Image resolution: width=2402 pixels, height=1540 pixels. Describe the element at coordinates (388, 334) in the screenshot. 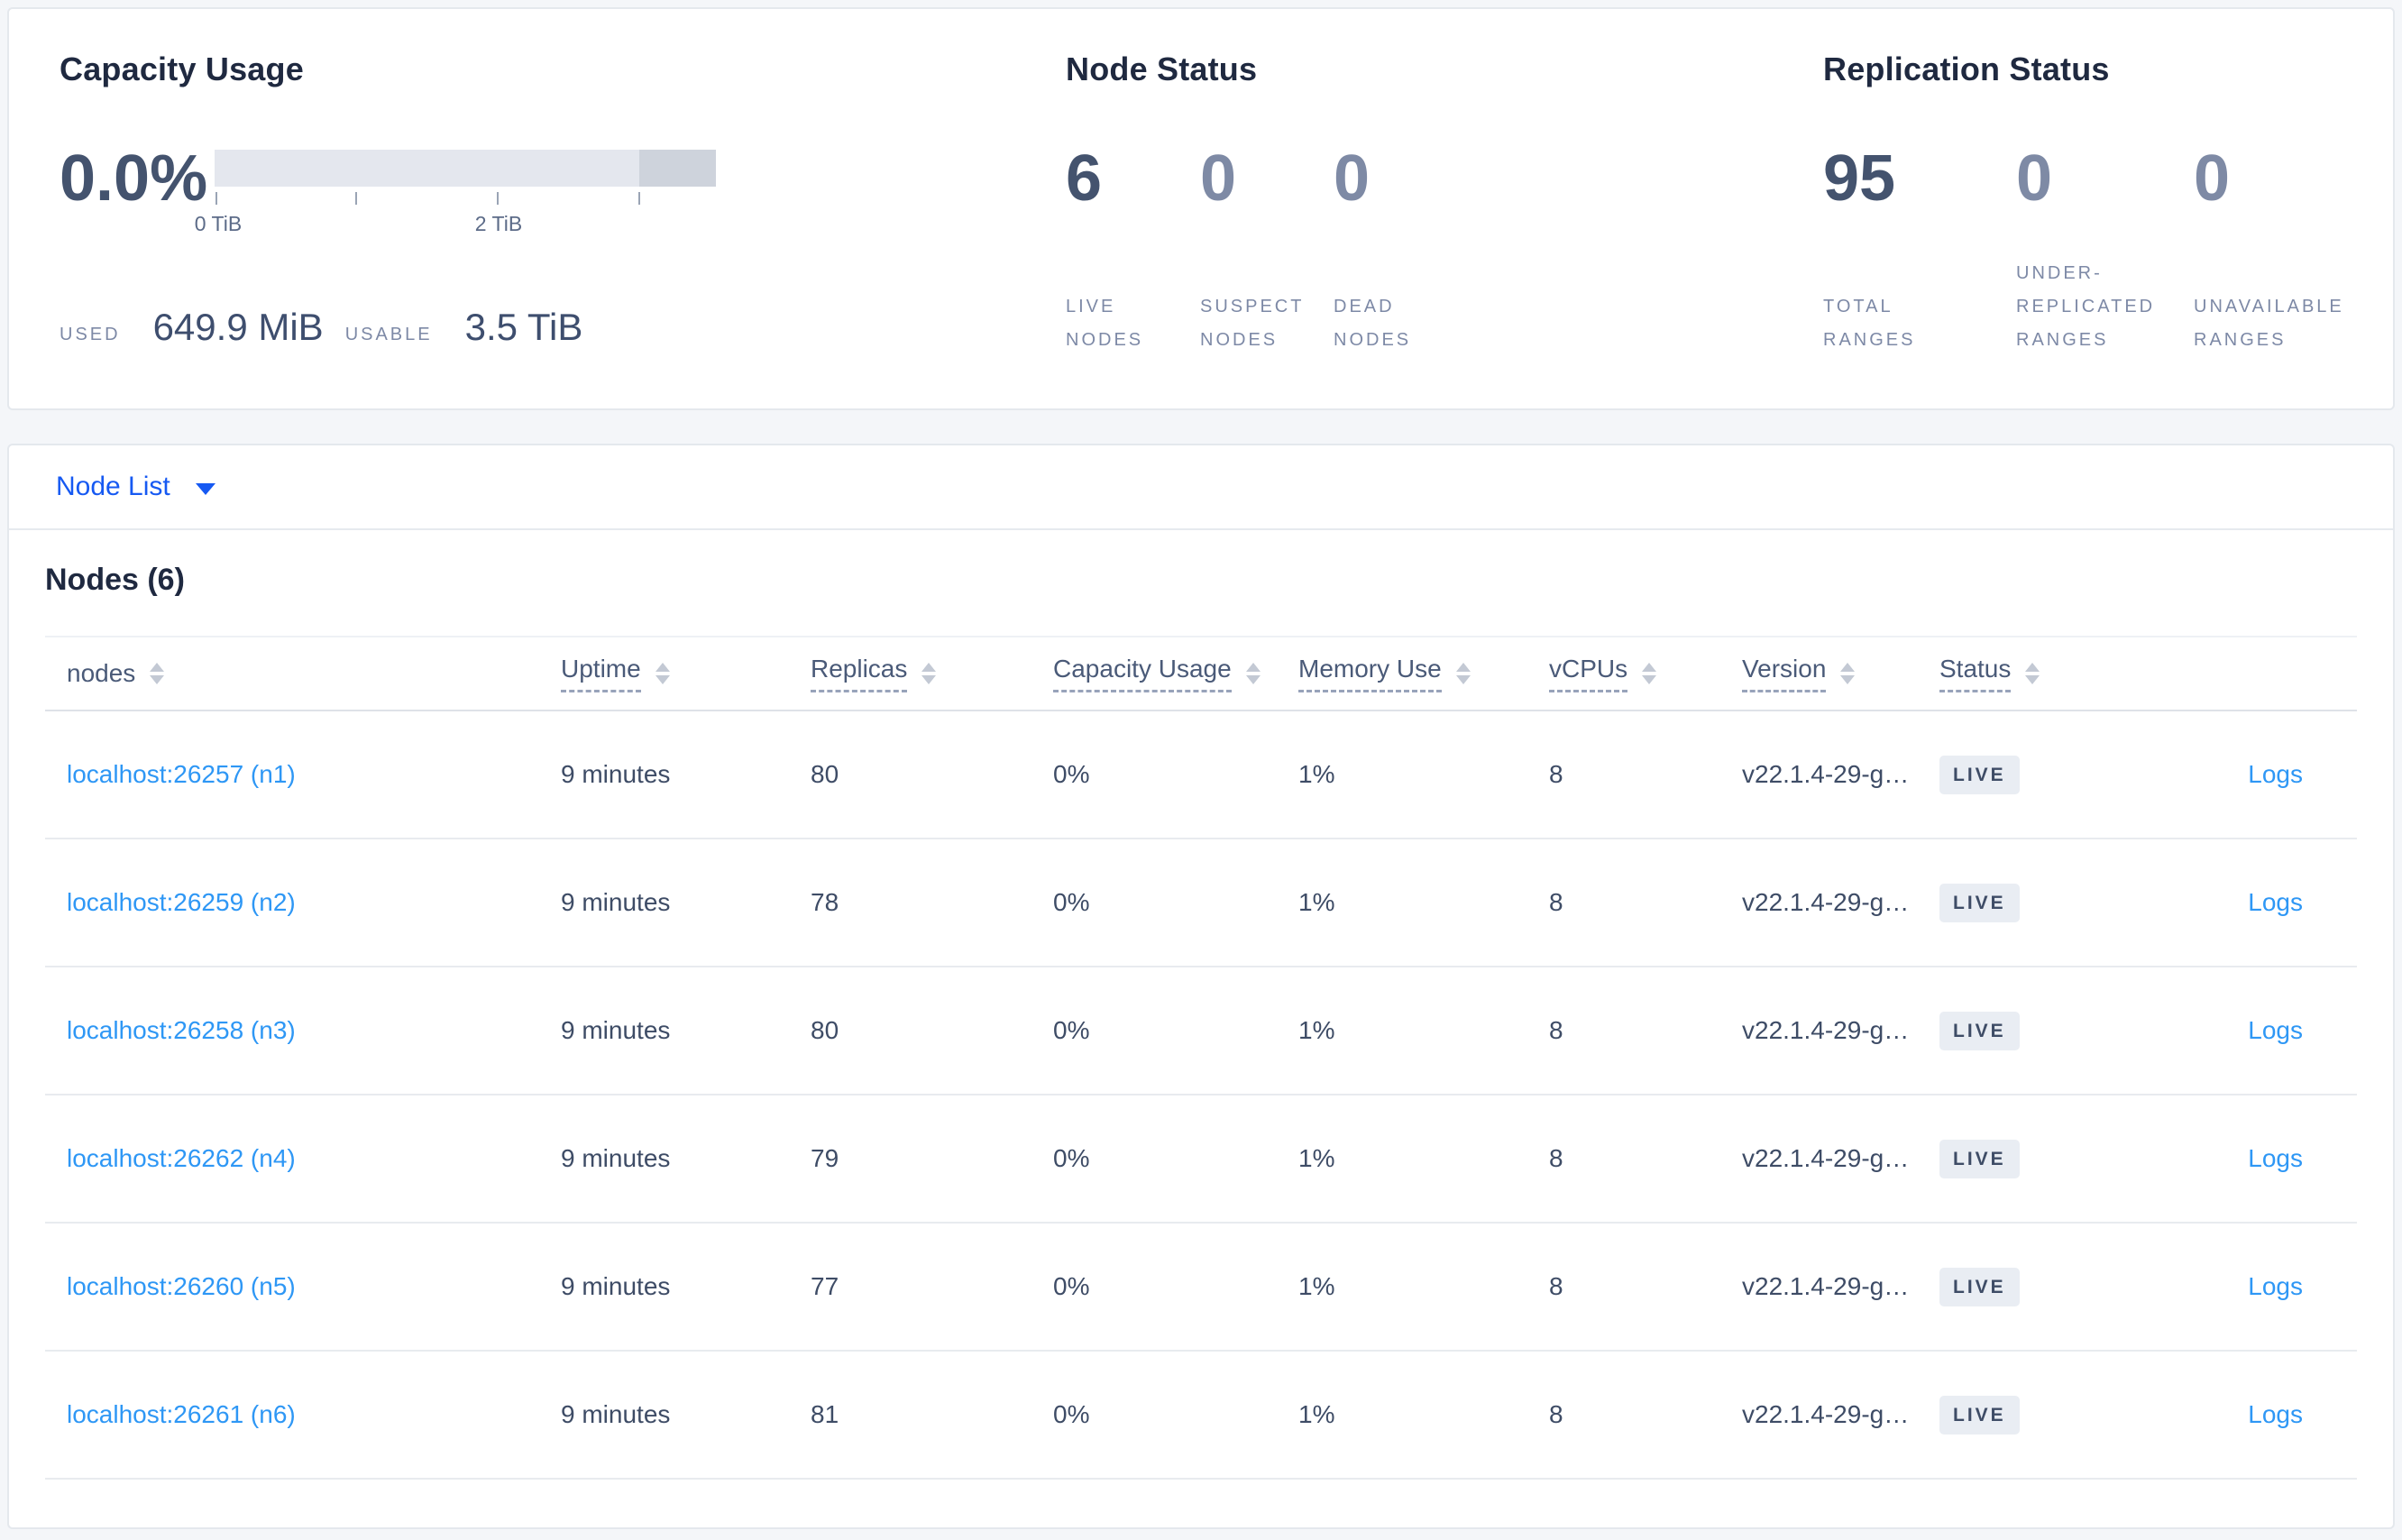

I see `usable-label: USABLE` at that location.